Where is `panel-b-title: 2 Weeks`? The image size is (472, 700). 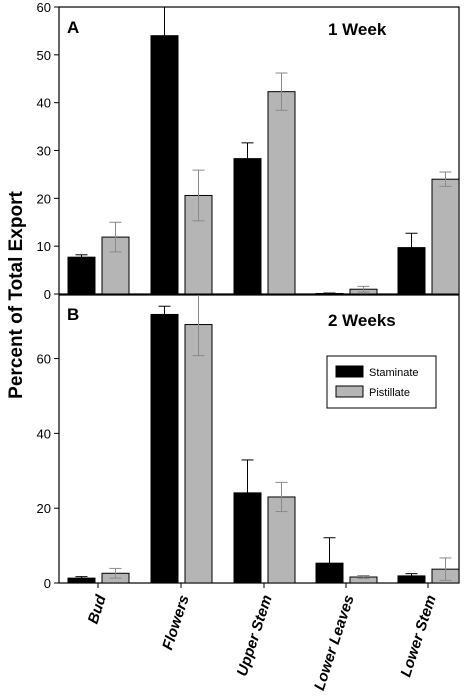 panel-b-title: 2 Weeks is located at coordinates (362, 320).